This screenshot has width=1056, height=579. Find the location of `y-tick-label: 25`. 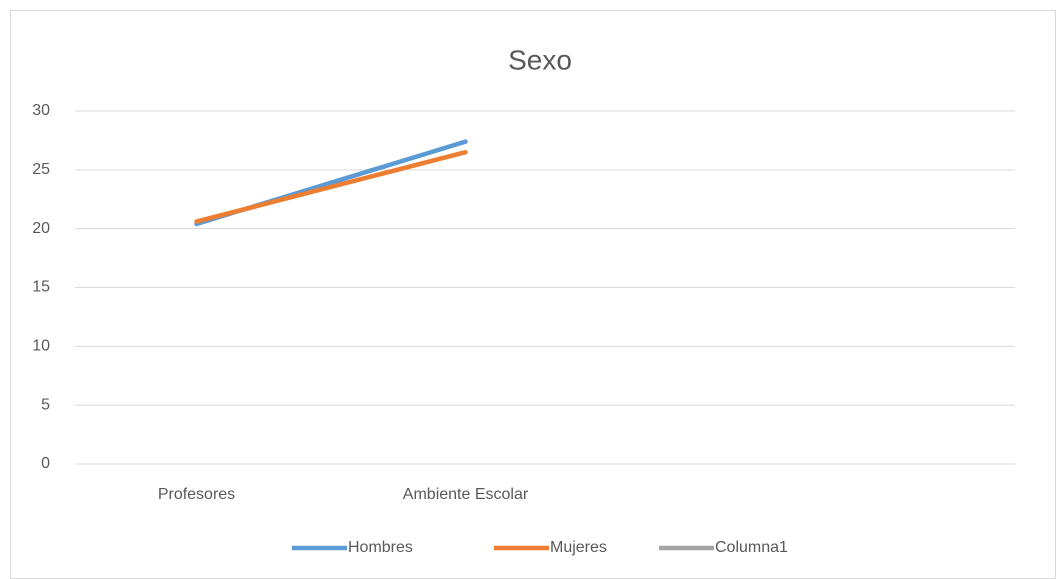

y-tick-label: 25 is located at coordinates (41, 169).